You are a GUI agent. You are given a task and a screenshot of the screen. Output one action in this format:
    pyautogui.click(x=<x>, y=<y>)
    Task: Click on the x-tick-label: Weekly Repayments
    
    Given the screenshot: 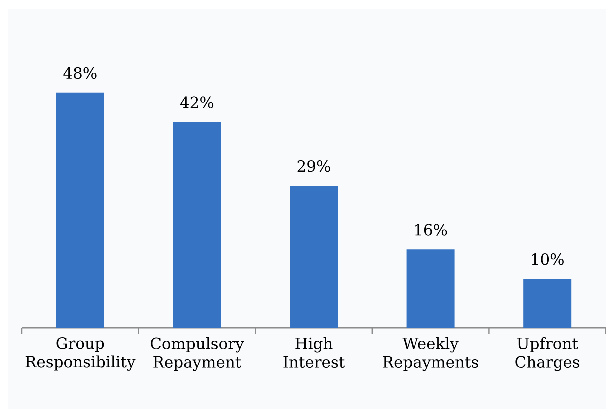 What is the action you would take?
    pyautogui.click(x=430, y=355)
    